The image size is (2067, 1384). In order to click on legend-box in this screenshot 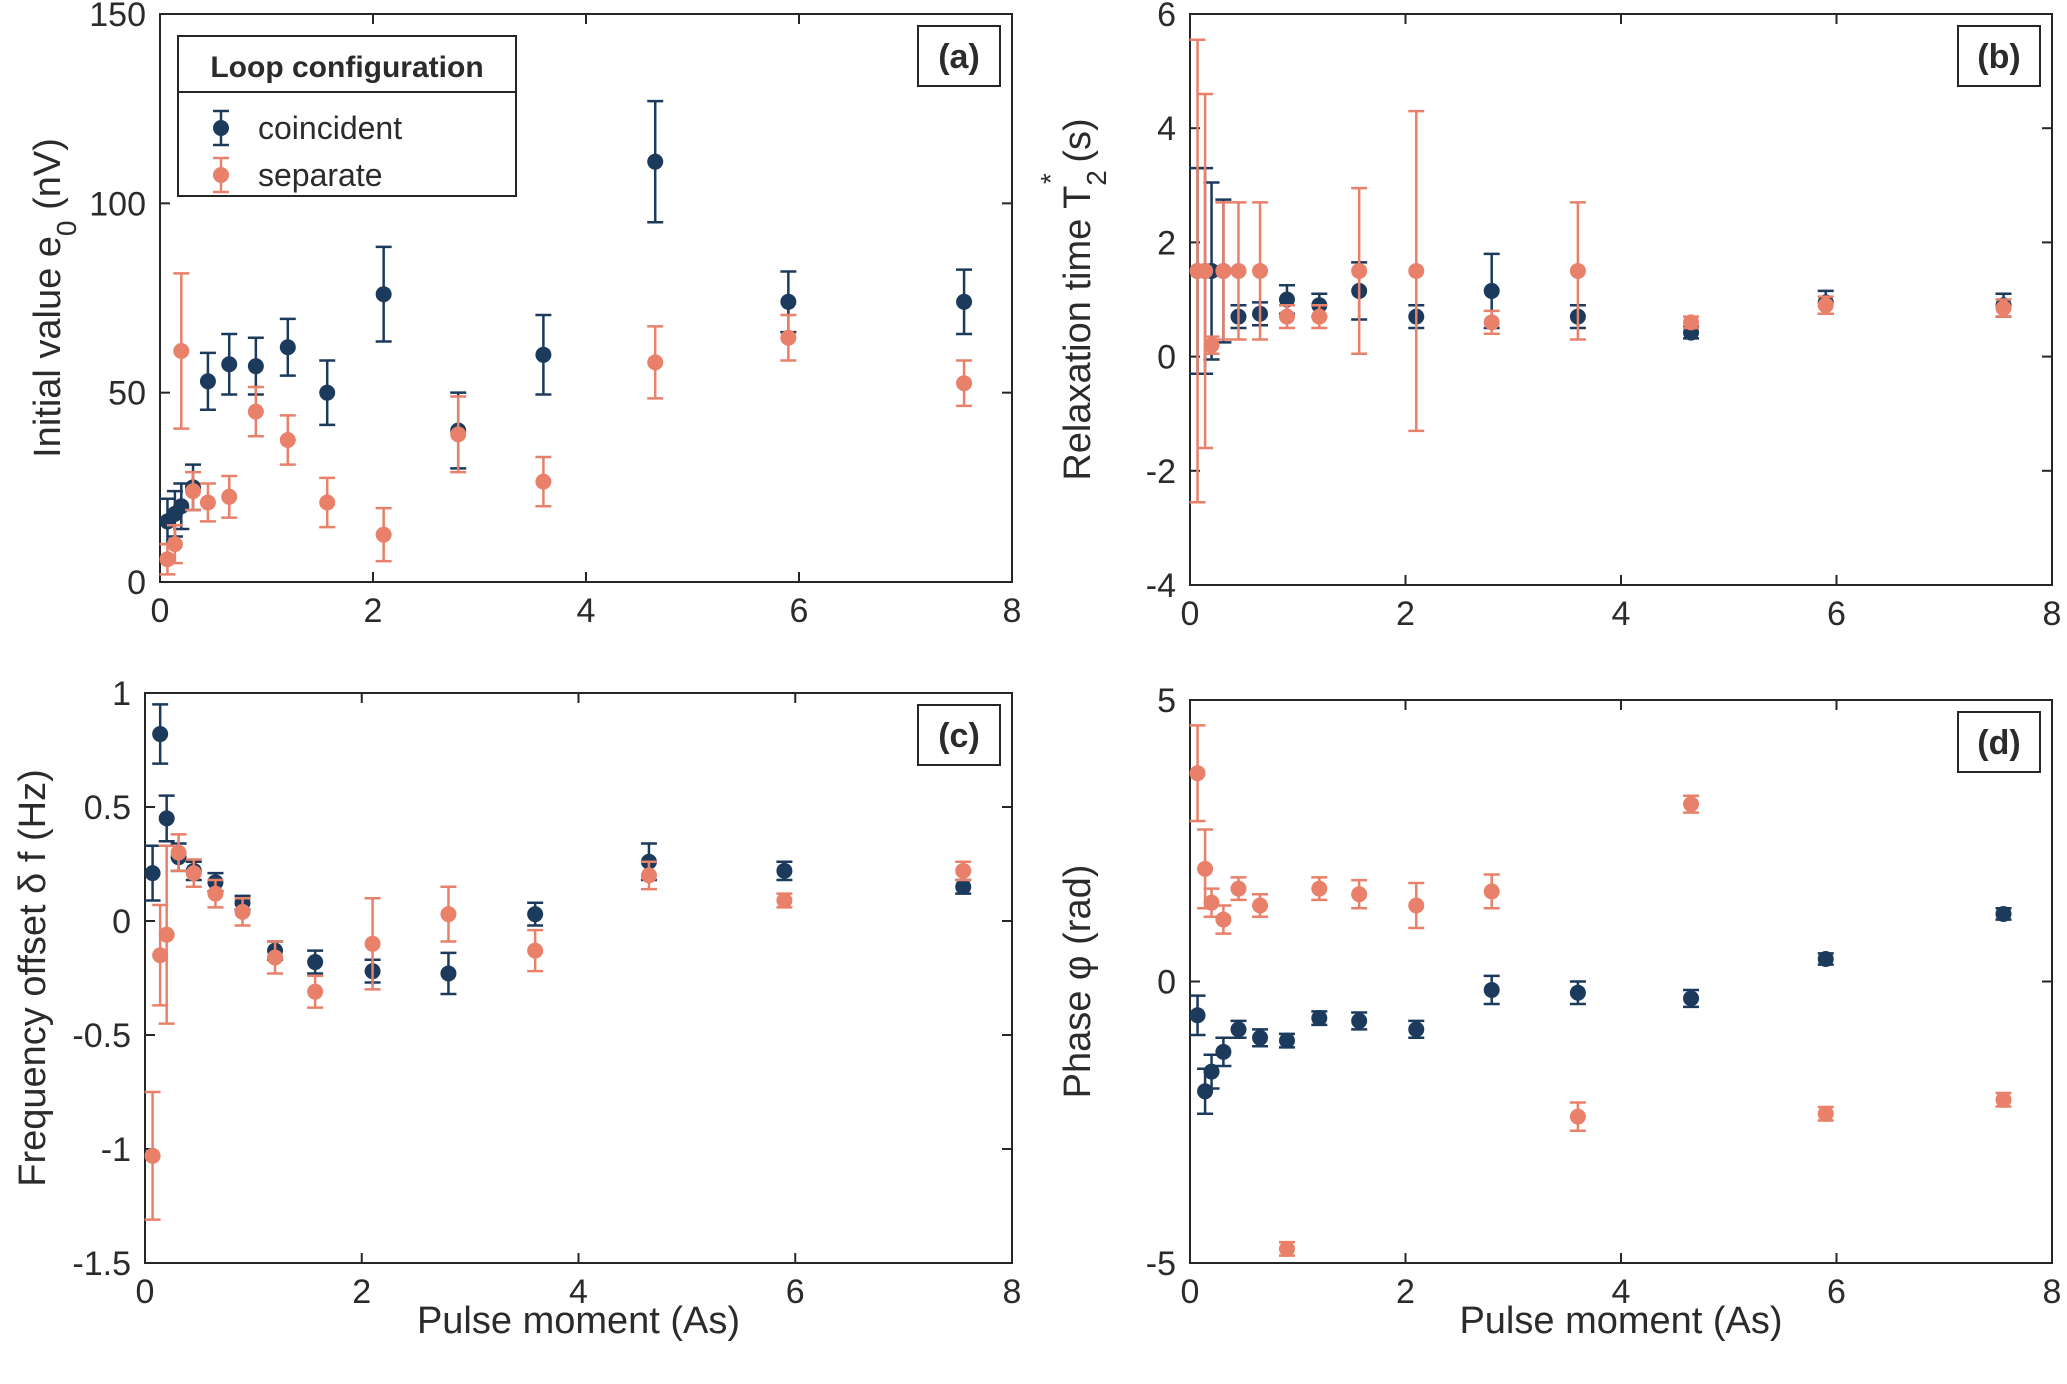, I will do `click(347, 116)`.